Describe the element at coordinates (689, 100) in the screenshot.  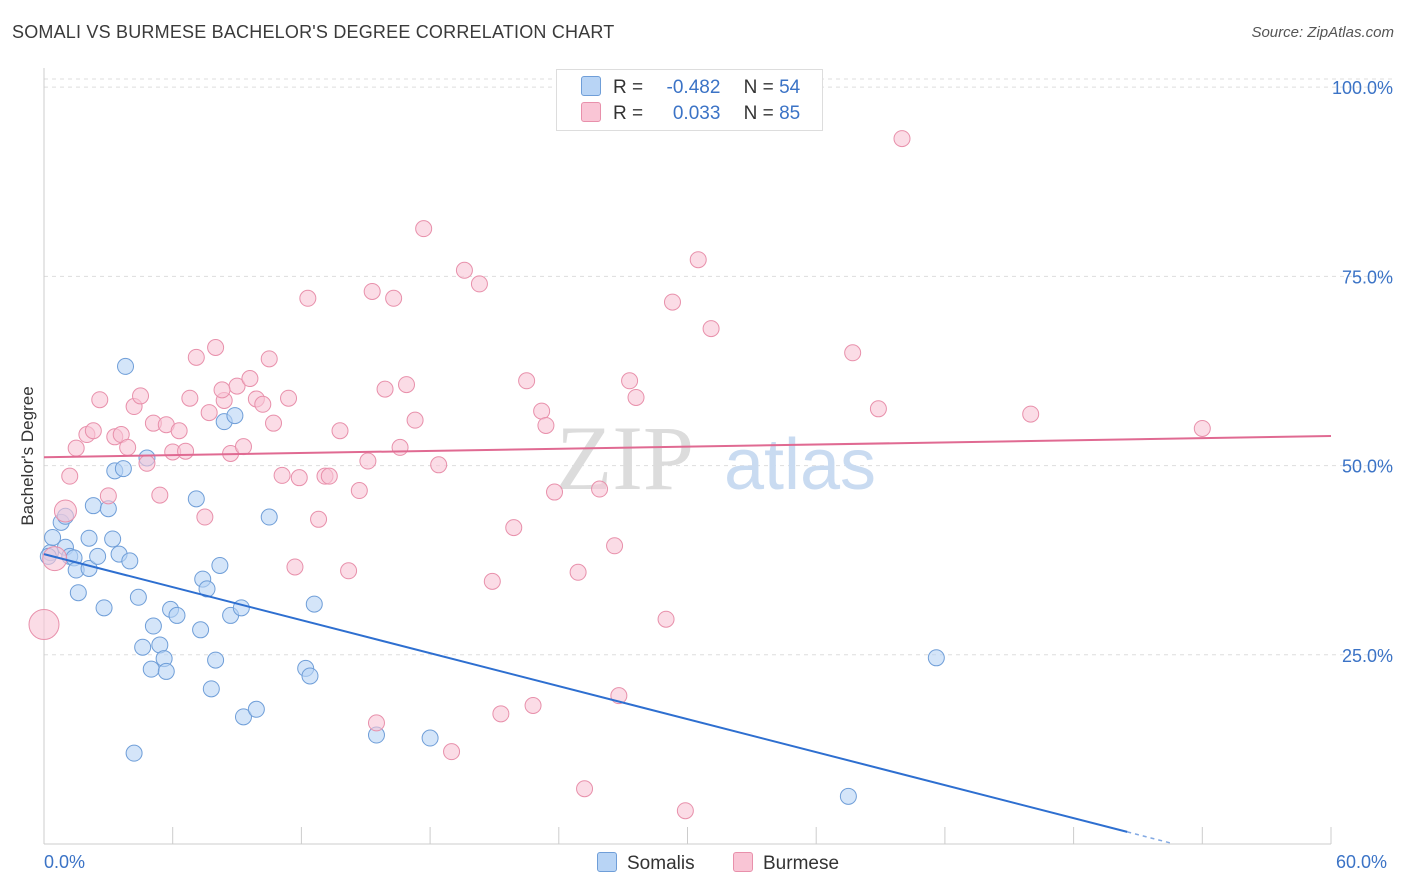
I see `correlation-legend: R = -0.482 N = 54 R = 0.033 N = 85` at that location.